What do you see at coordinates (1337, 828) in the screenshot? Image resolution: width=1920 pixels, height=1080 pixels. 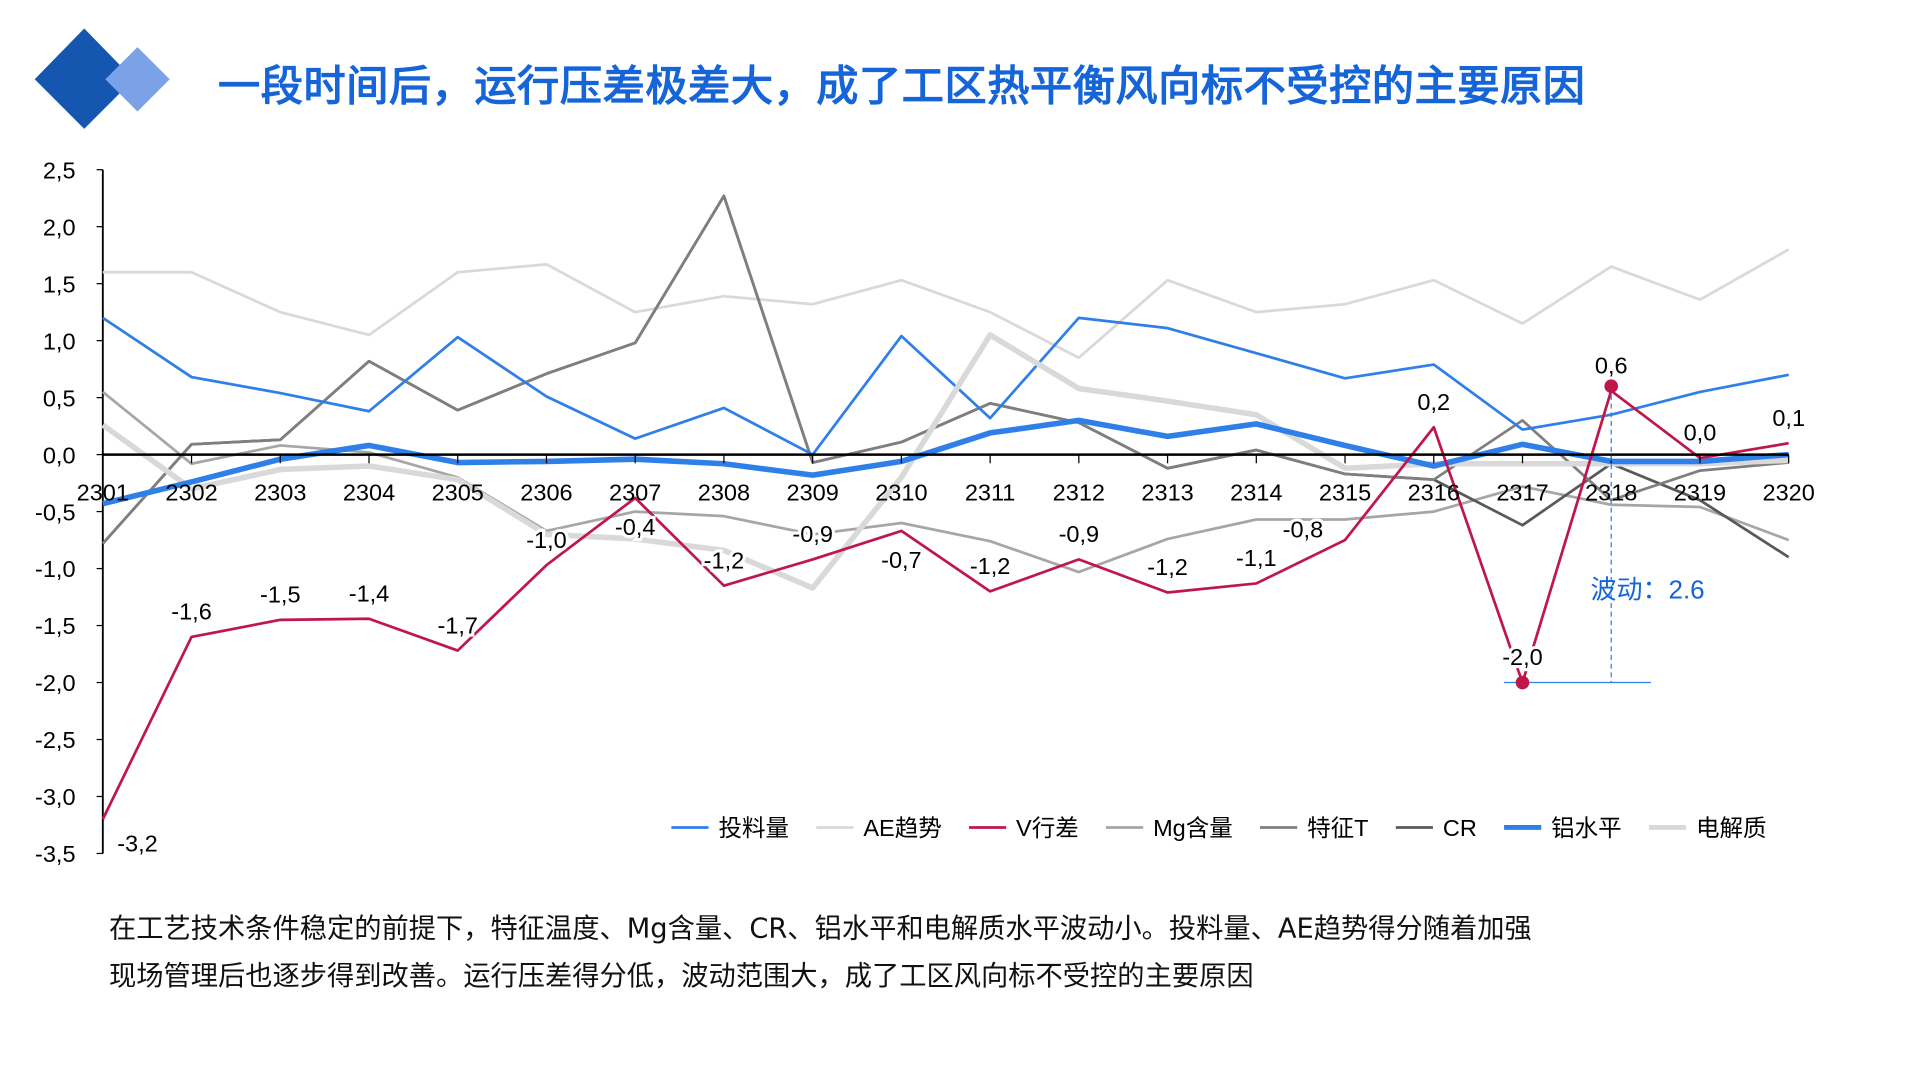 I see `legend-label-特征T: 特征T` at bounding box center [1337, 828].